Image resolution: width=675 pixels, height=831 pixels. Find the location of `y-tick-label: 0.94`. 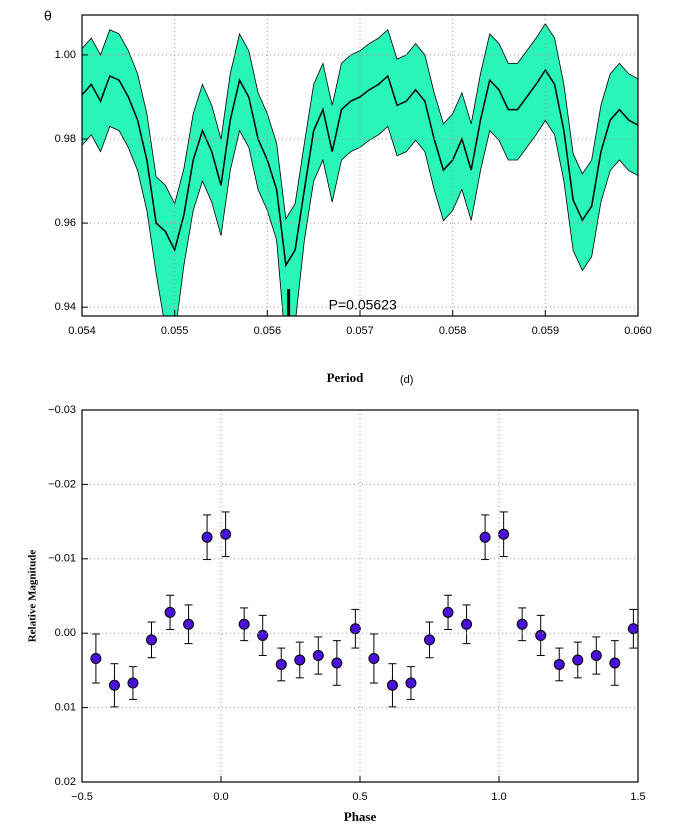

y-tick-label: 0.94 is located at coordinates (65, 307).